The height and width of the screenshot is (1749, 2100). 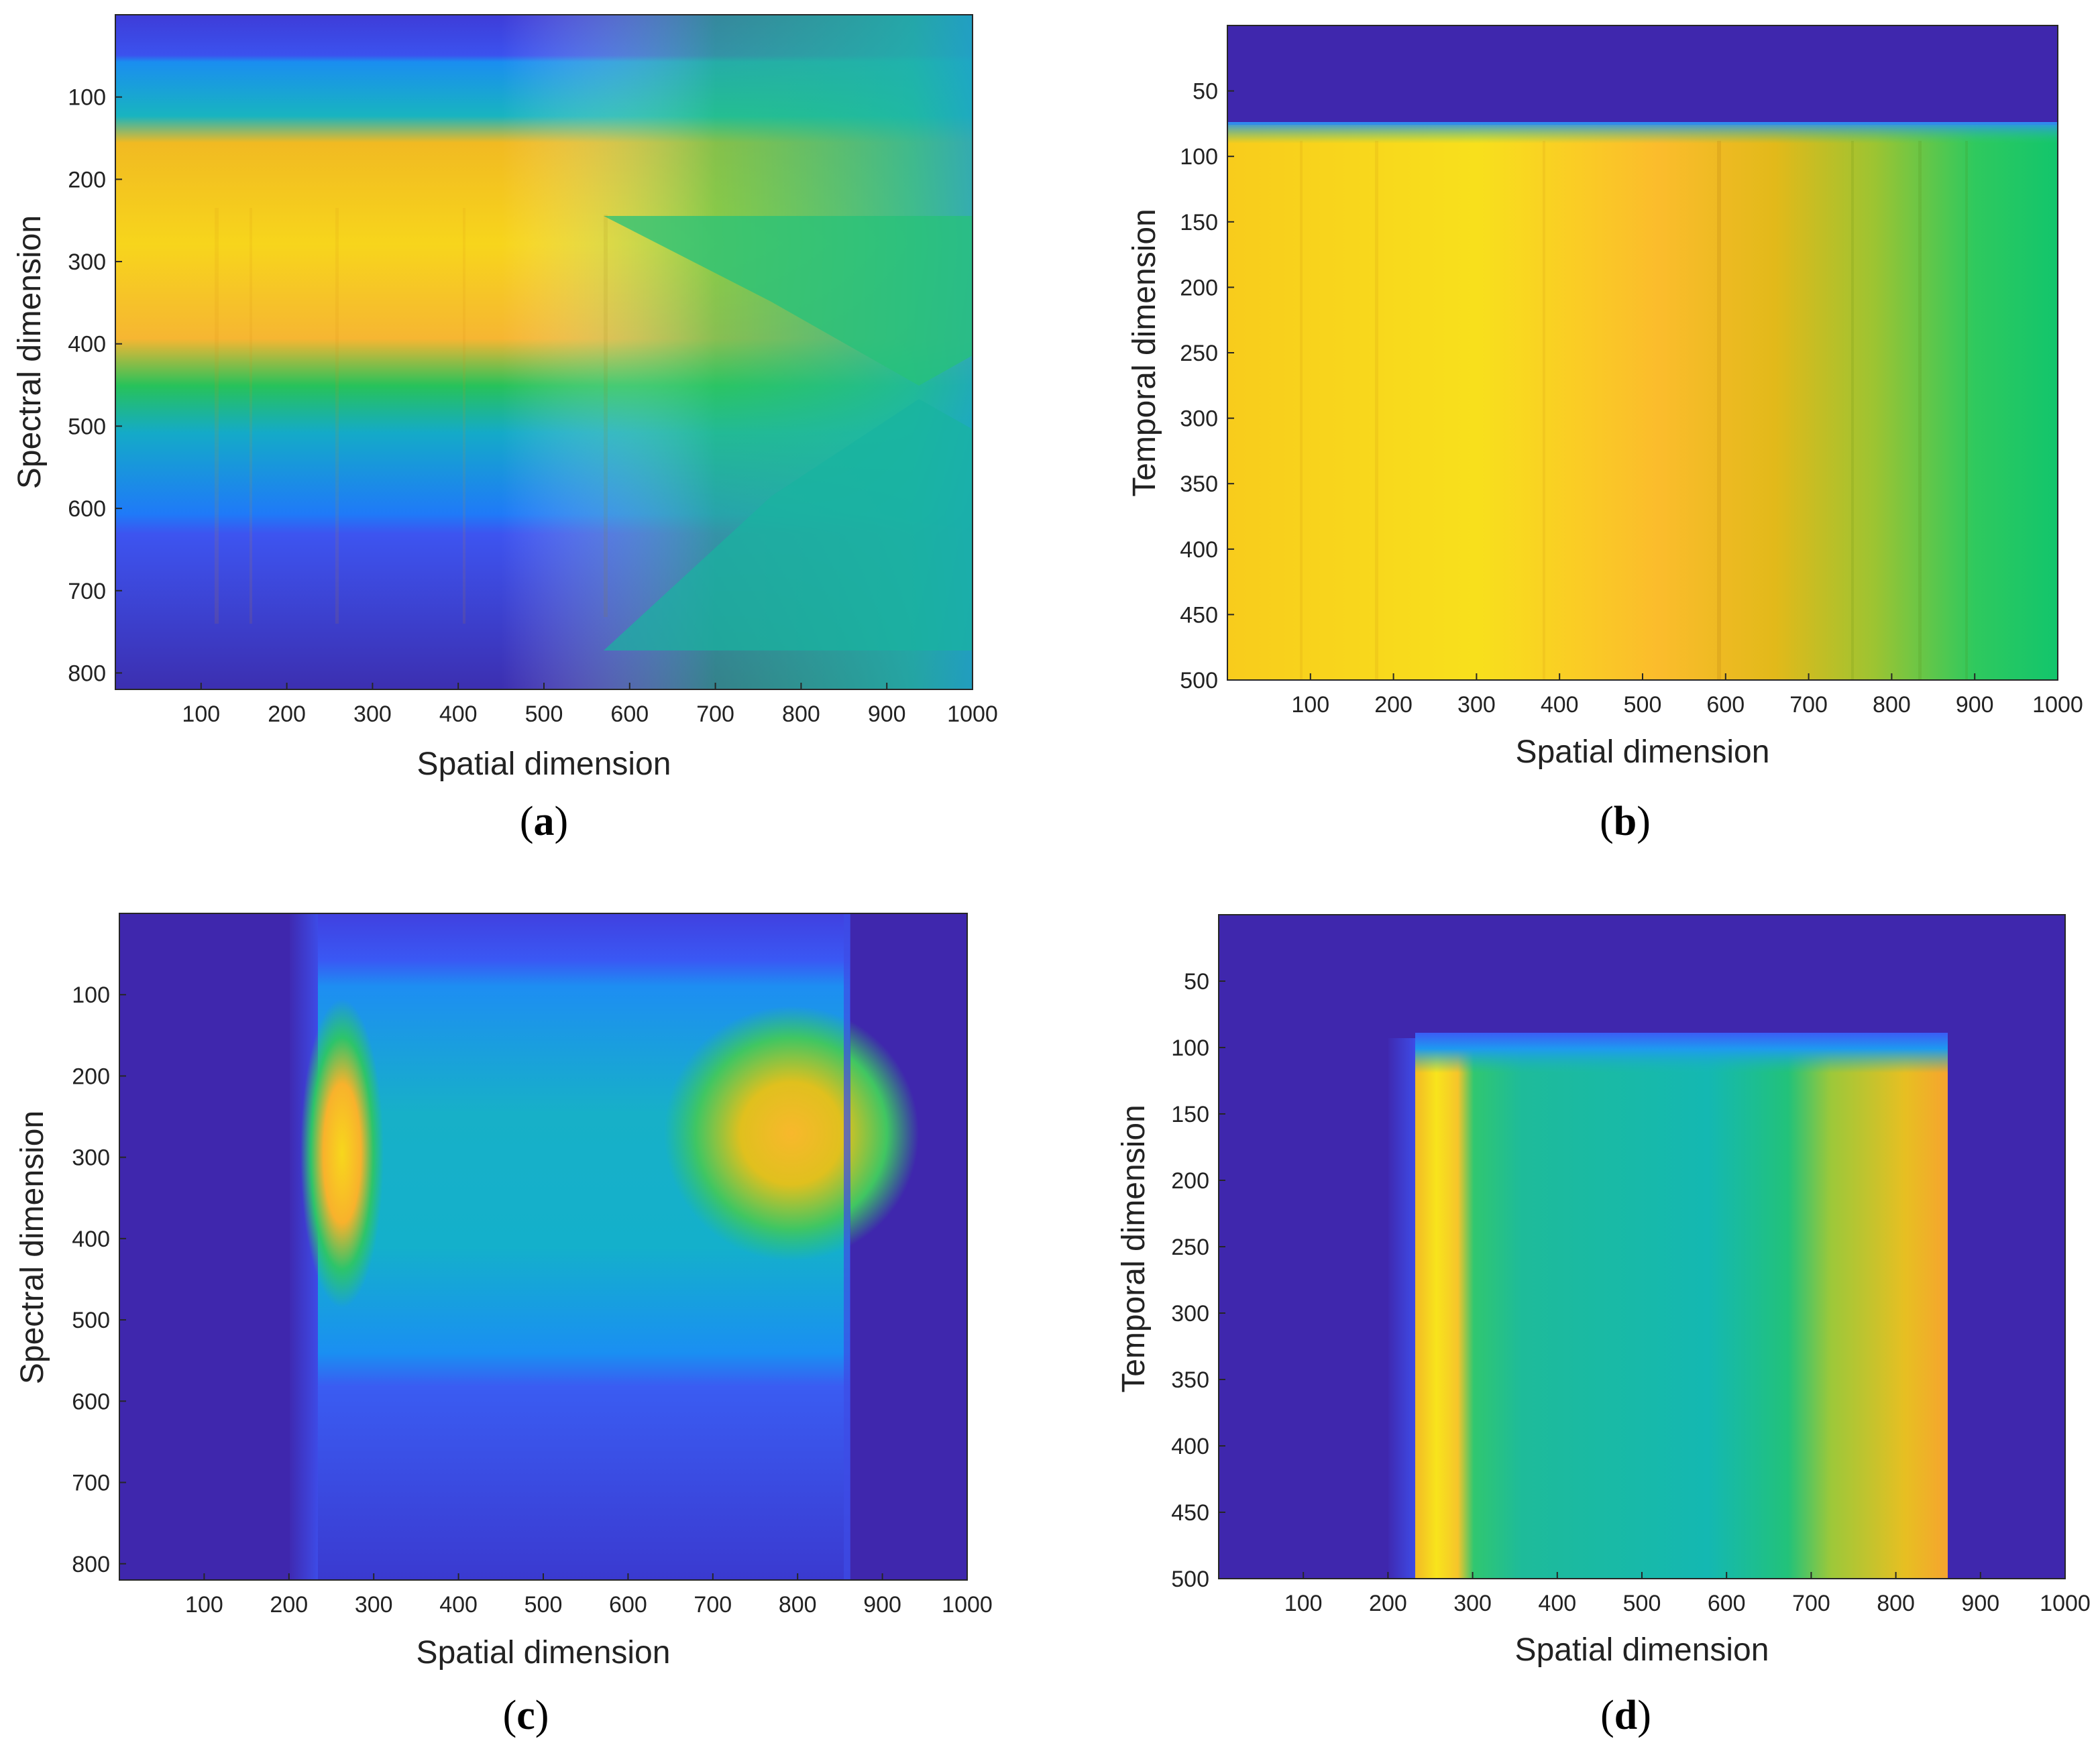 I want to click on y-axis-d: 50 100 150 200 250 300 350 400 450 500, so click(x=1198, y=1280).